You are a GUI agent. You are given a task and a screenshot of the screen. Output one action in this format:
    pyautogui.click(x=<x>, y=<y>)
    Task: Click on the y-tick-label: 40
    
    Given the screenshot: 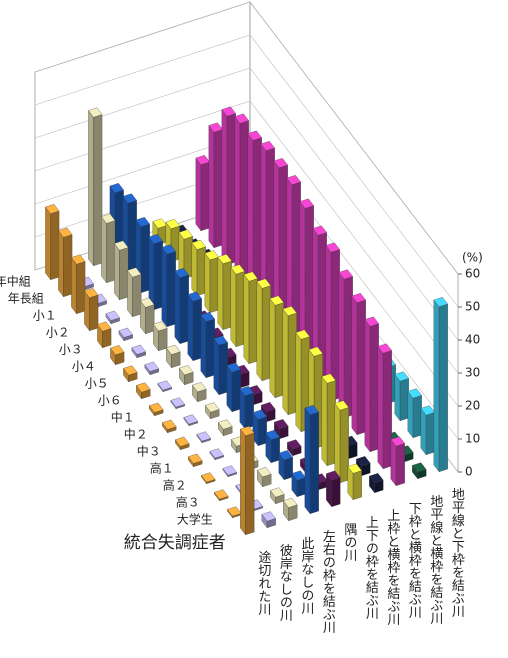 What is the action you would take?
    pyautogui.click(x=472, y=340)
    